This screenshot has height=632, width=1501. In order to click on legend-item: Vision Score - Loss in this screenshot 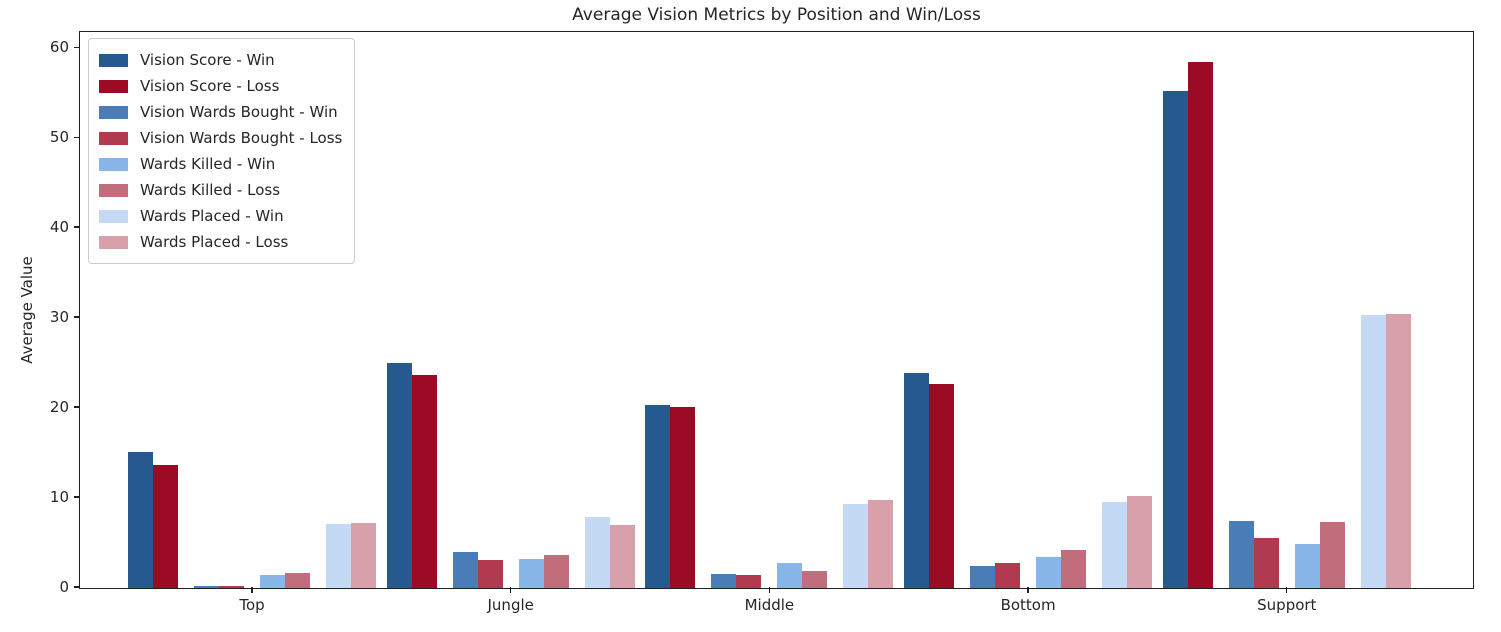, I will do `click(220, 86)`.